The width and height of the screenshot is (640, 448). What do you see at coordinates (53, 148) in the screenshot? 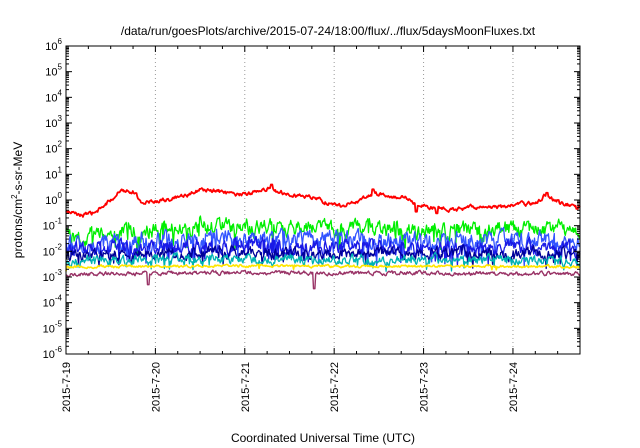
I see `y-tick-label: 10²` at bounding box center [53, 148].